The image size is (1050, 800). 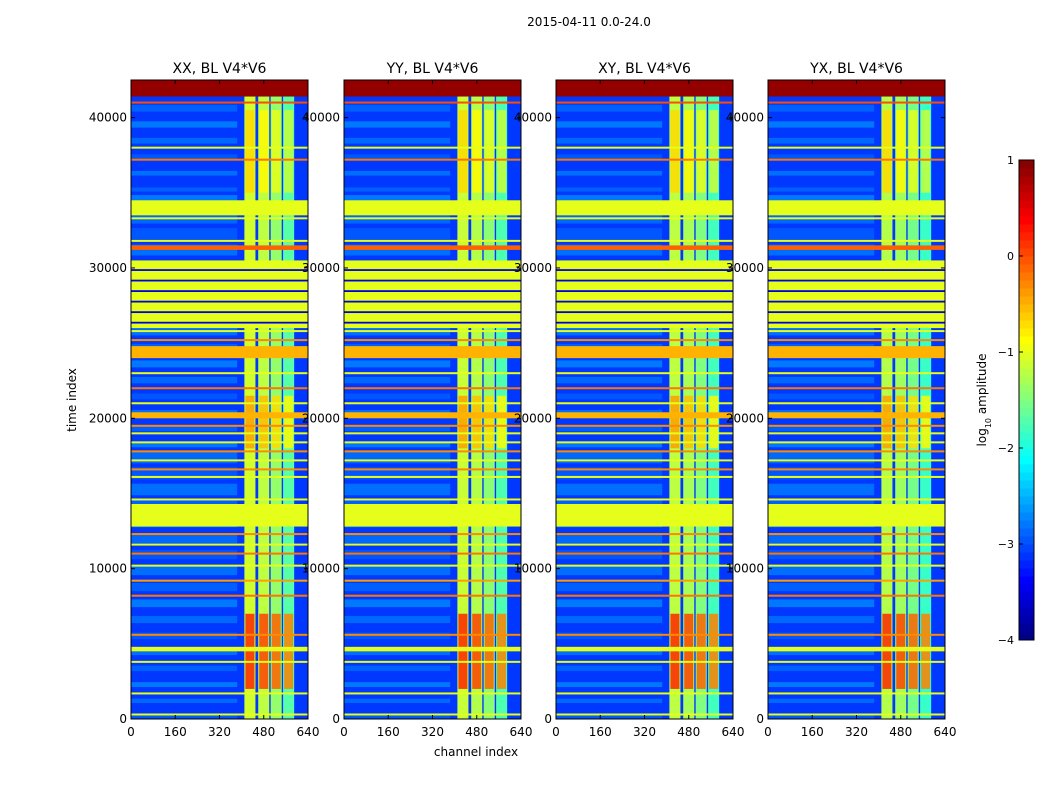 What do you see at coordinates (745, 268) in the screenshot?
I see `y-tick-label: 30000` at bounding box center [745, 268].